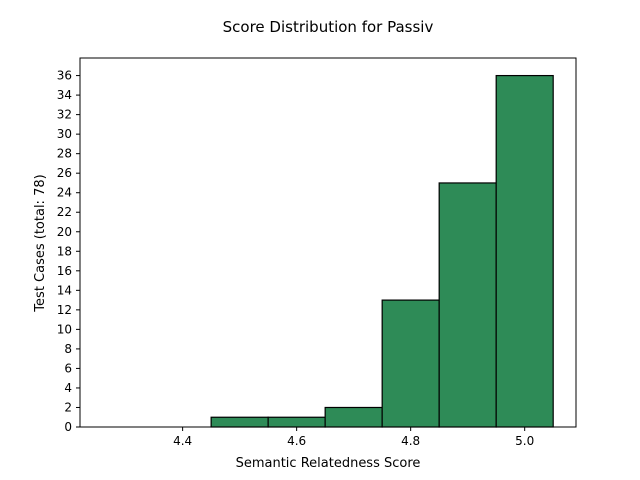  What do you see at coordinates (64, 76) in the screenshot?
I see `y-tick-label: 36` at bounding box center [64, 76].